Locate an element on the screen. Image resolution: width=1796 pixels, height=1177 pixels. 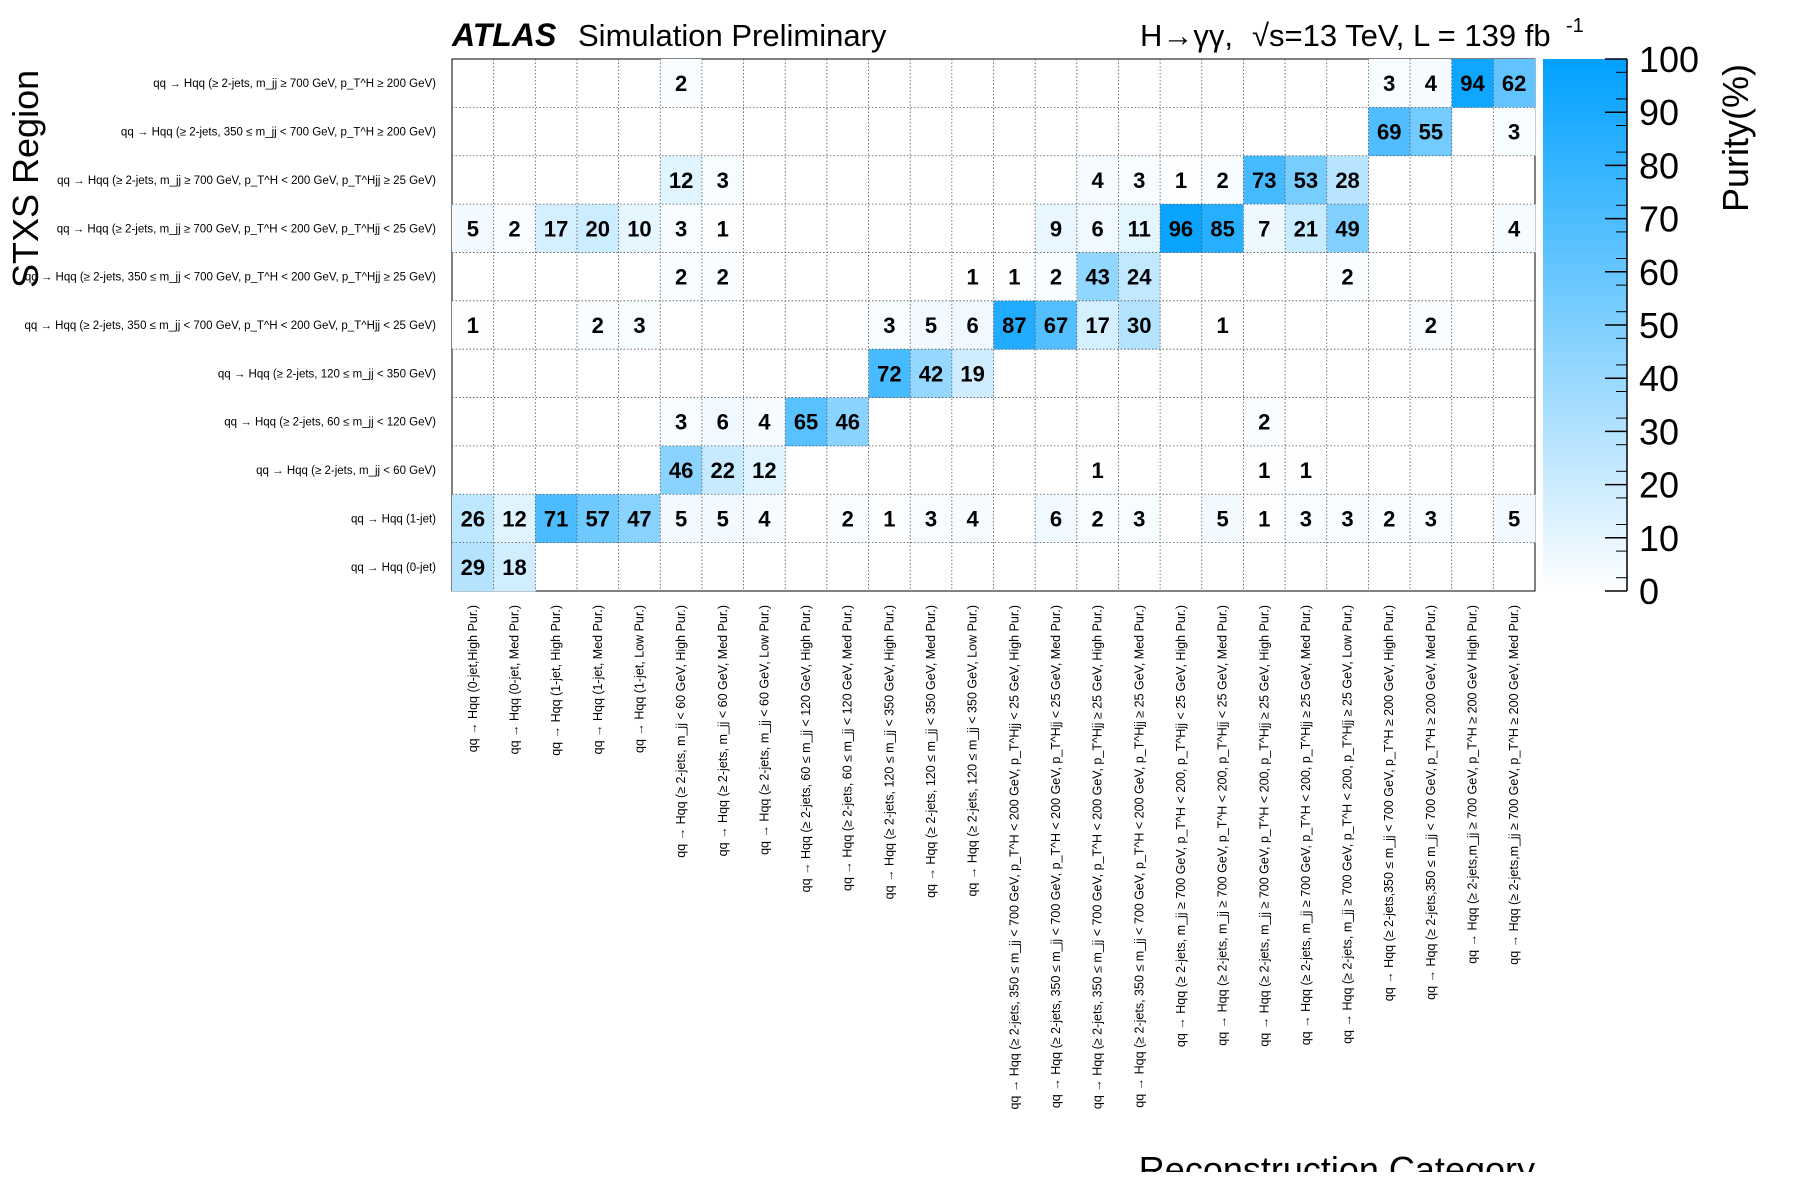
cell-value: 87 is located at coordinates (1014, 325).